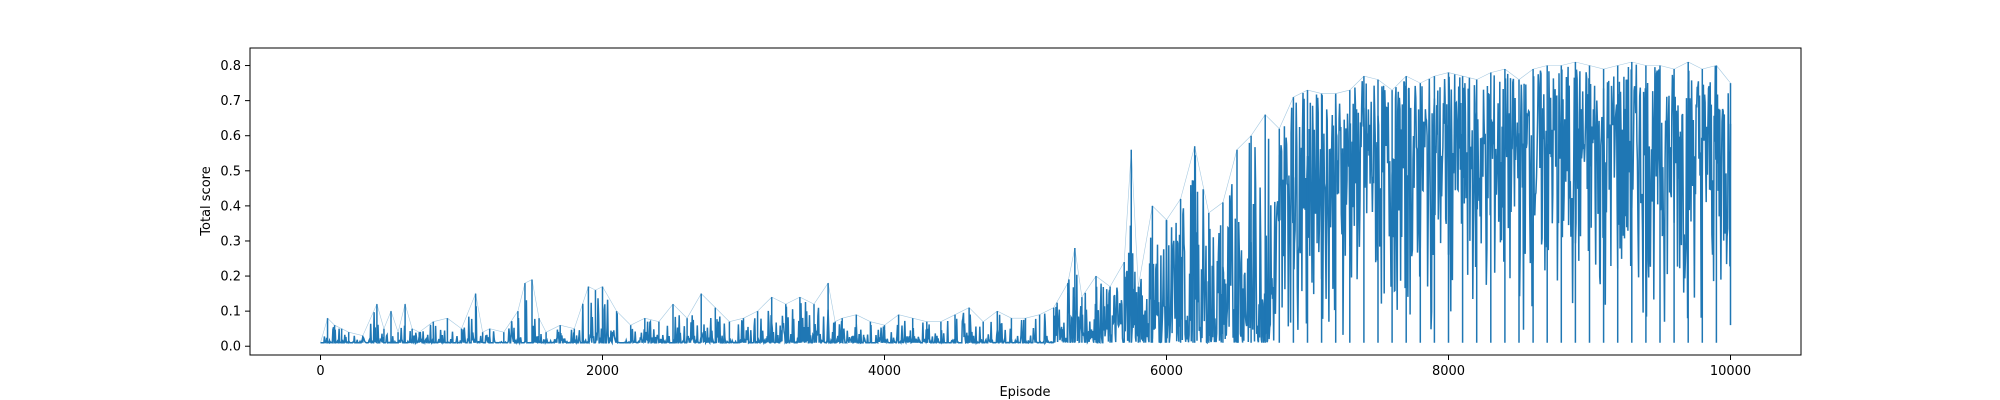  Describe the element at coordinates (230, 347) in the screenshot. I see `y-tick-label: 0.0` at that location.